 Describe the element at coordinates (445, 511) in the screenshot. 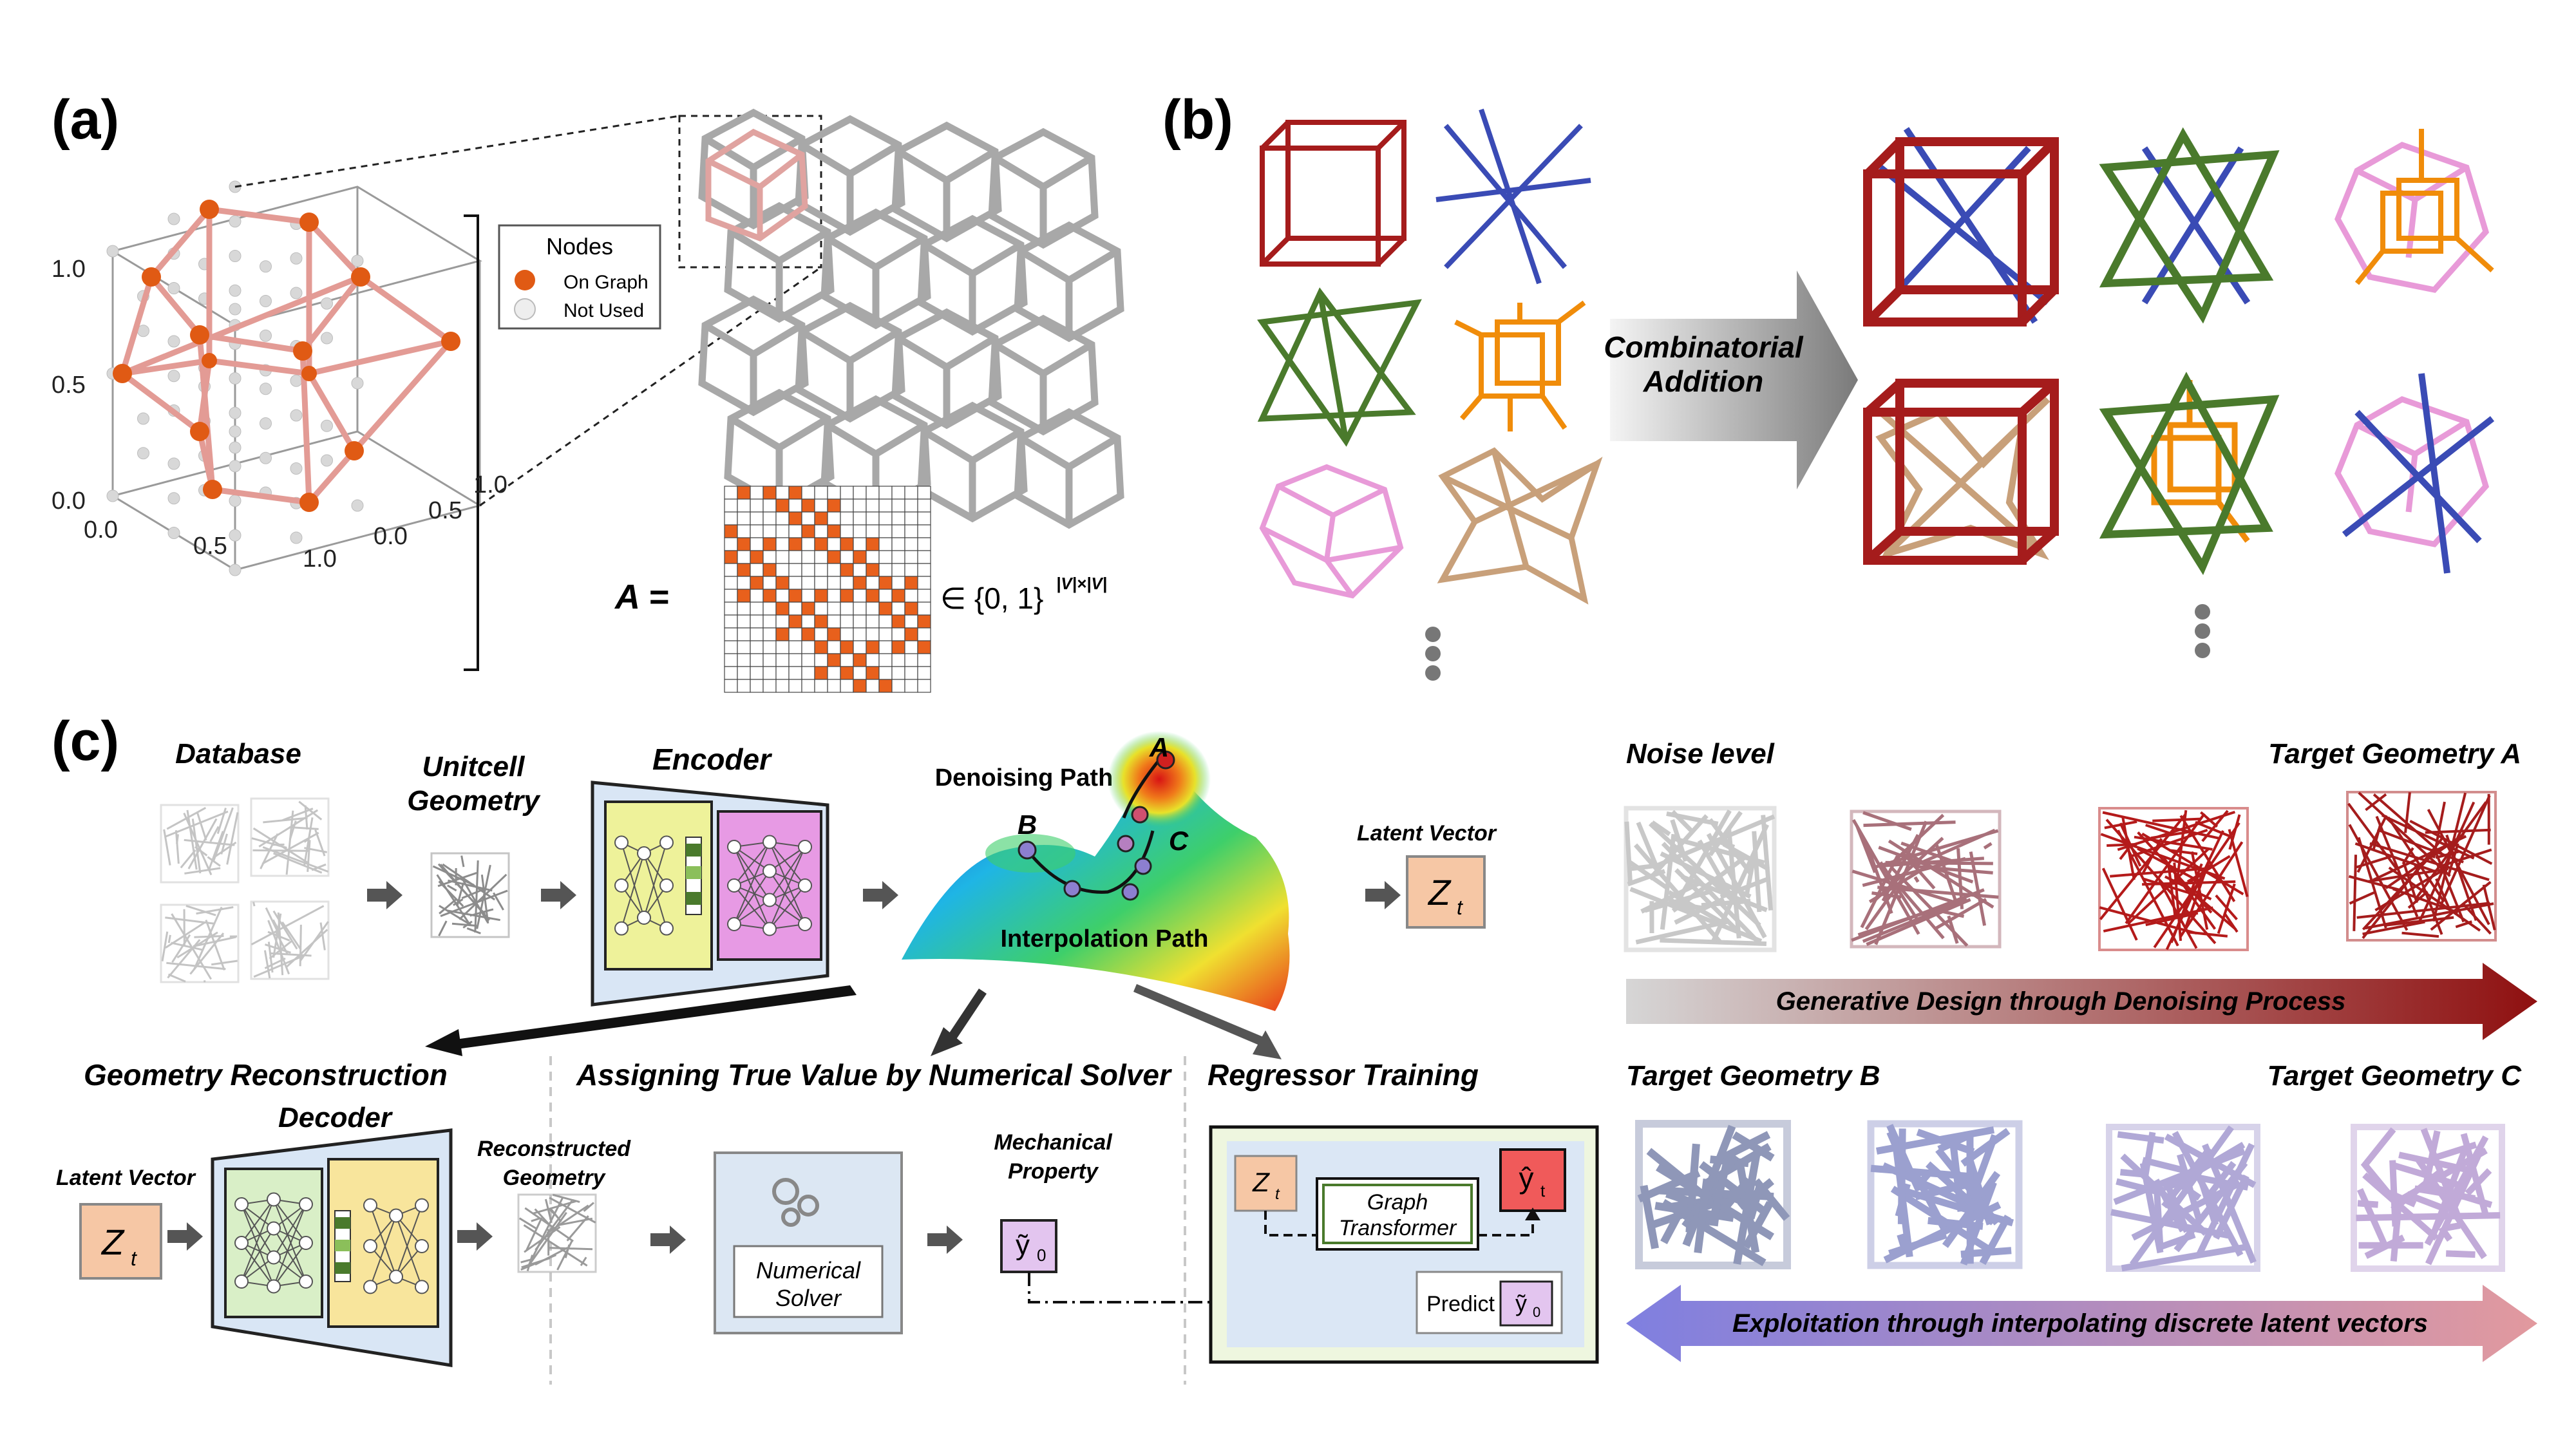

I see `y-tick-1: 0.5` at that location.